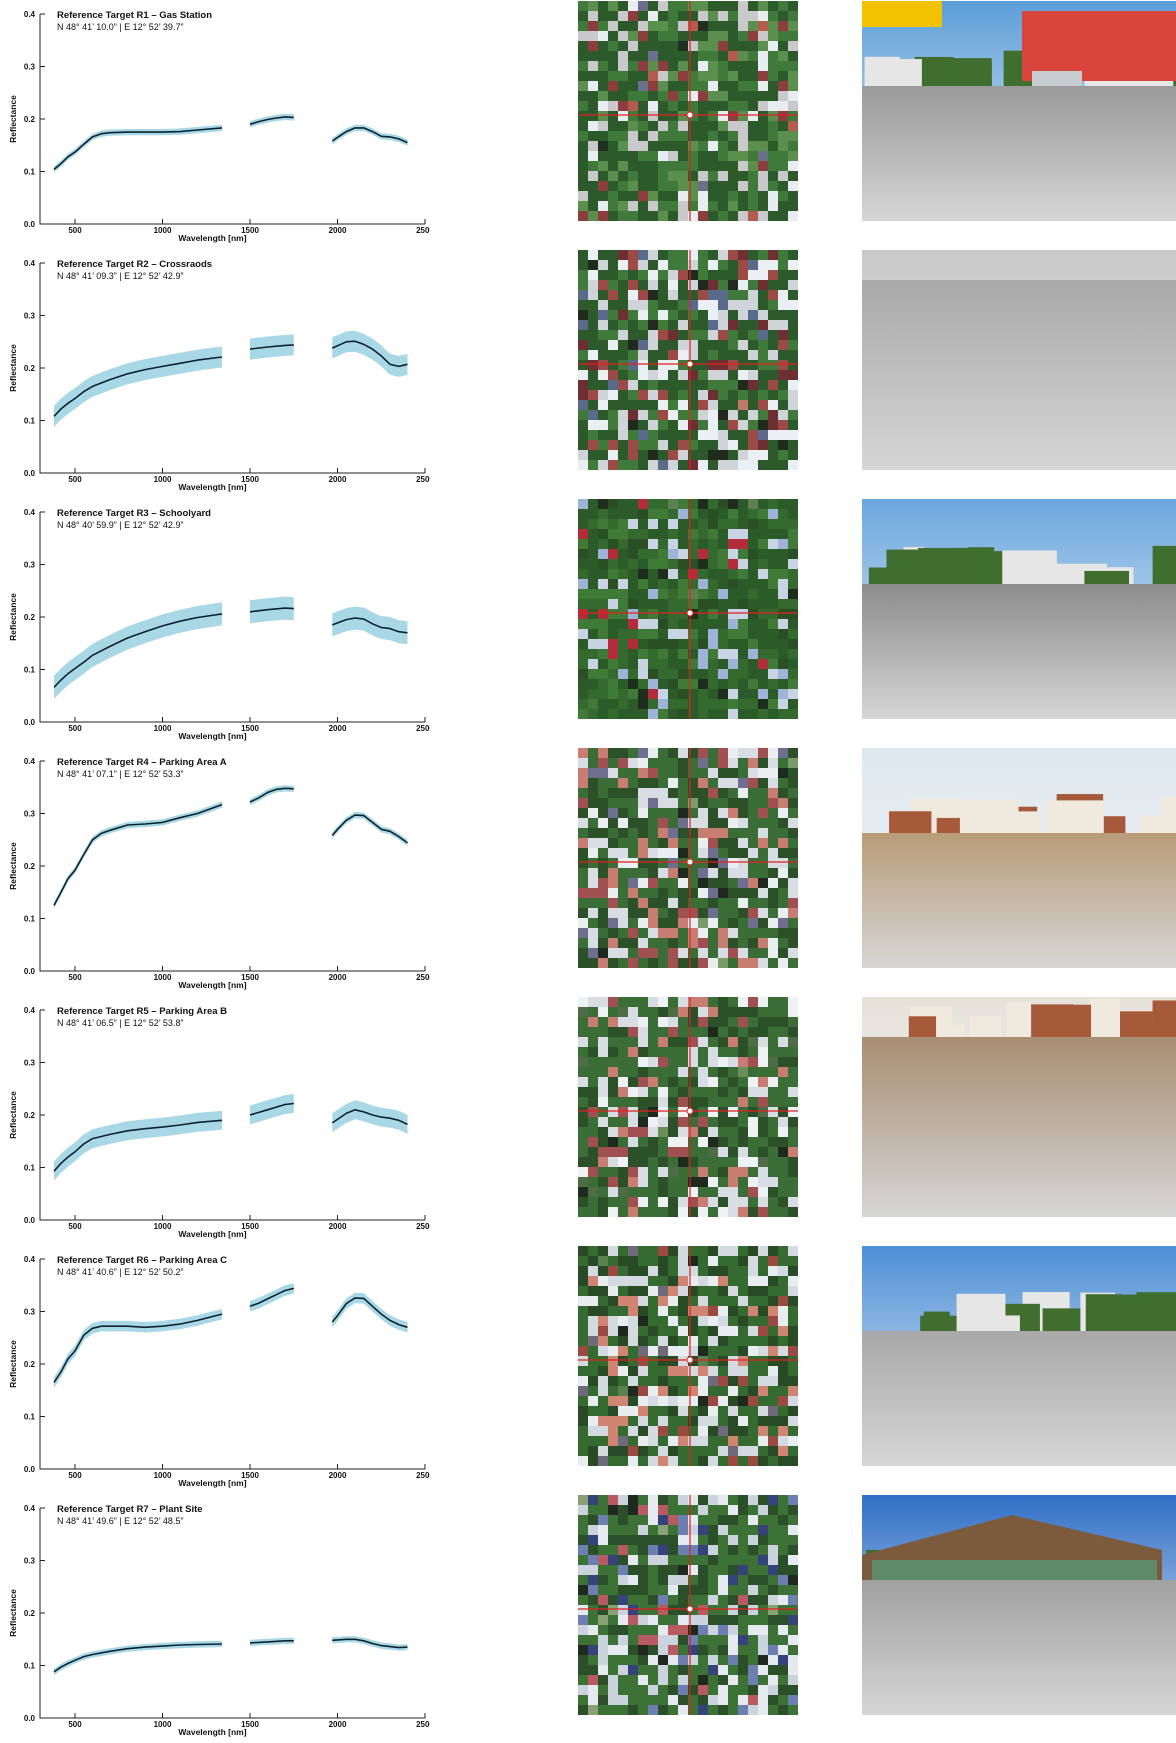 The image size is (1176, 1743). What do you see at coordinates (120, 774) in the screenshot?
I see `panel-coordinates: N 48° 41’ 07.1” | E 12° 52’ 53.3”` at bounding box center [120, 774].